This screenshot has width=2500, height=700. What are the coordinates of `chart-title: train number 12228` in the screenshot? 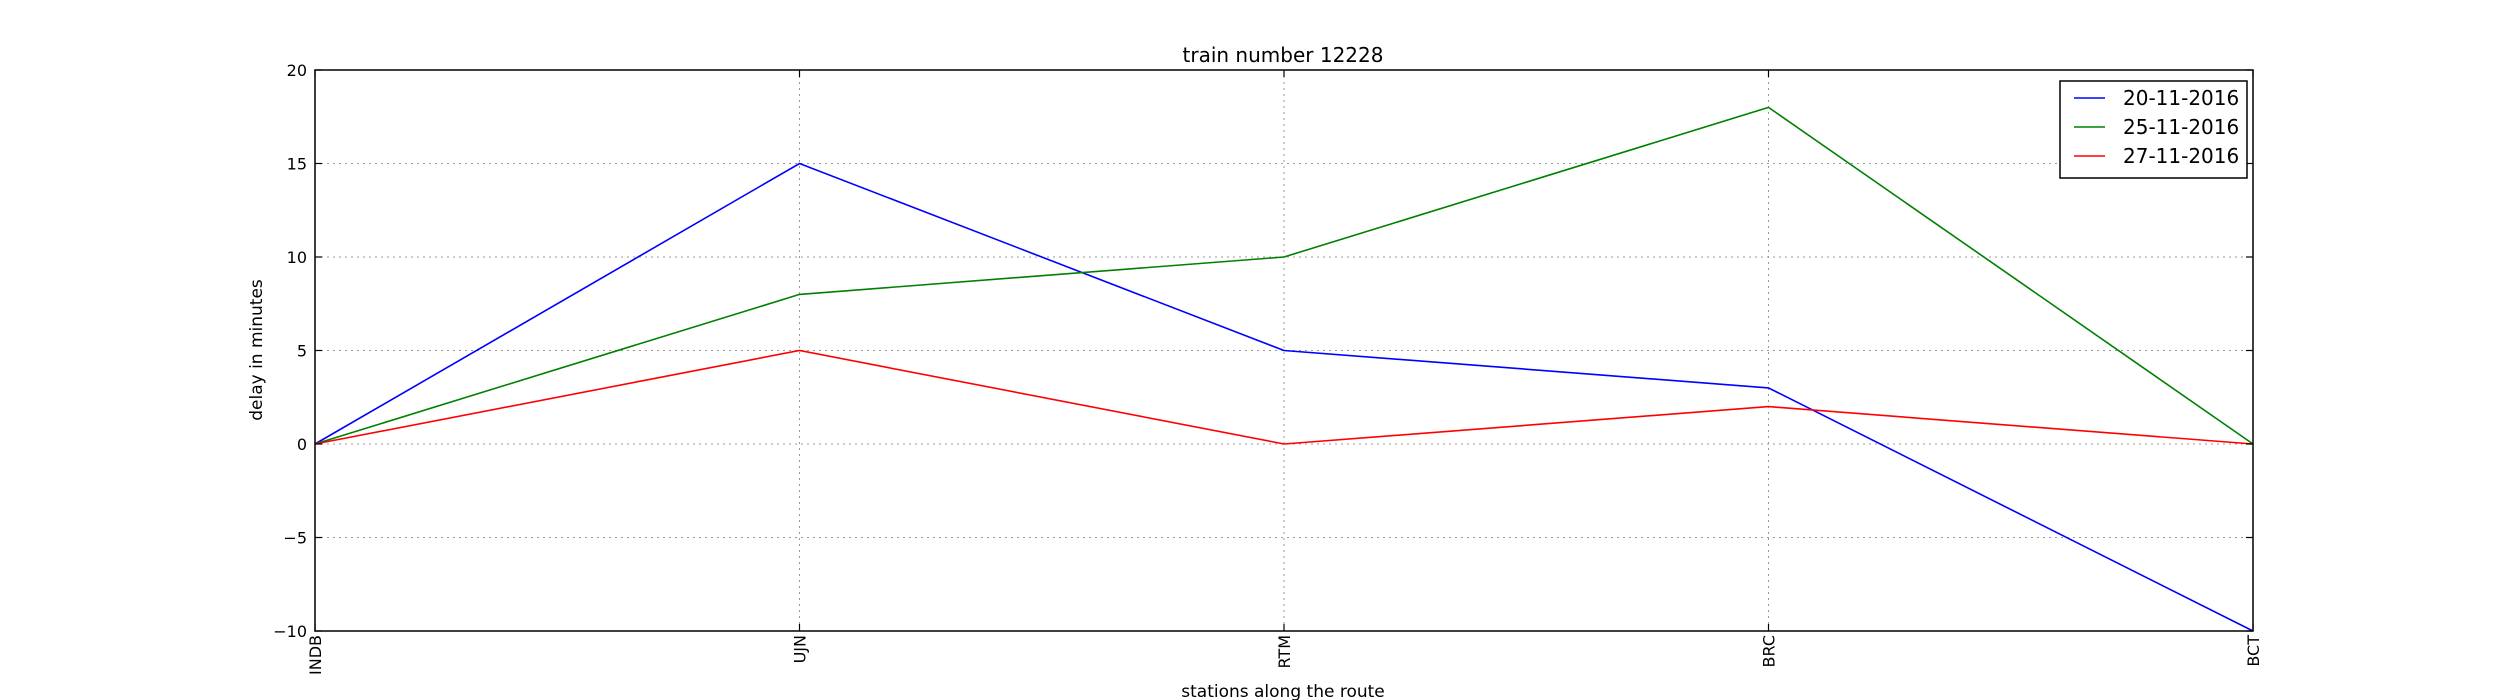 It's located at (1283, 55).